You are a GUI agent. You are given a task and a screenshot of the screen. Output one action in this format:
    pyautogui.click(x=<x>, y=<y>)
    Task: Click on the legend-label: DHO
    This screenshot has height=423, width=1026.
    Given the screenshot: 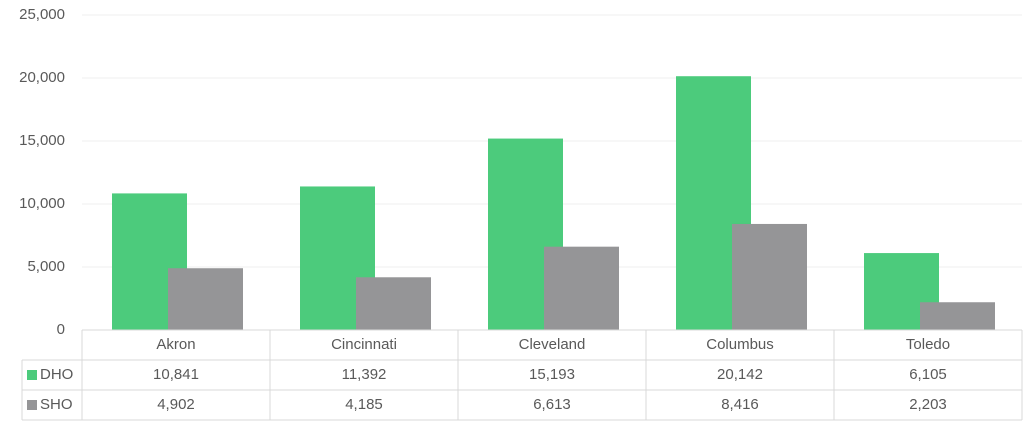 What is the action you would take?
    pyautogui.click(x=56, y=374)
    